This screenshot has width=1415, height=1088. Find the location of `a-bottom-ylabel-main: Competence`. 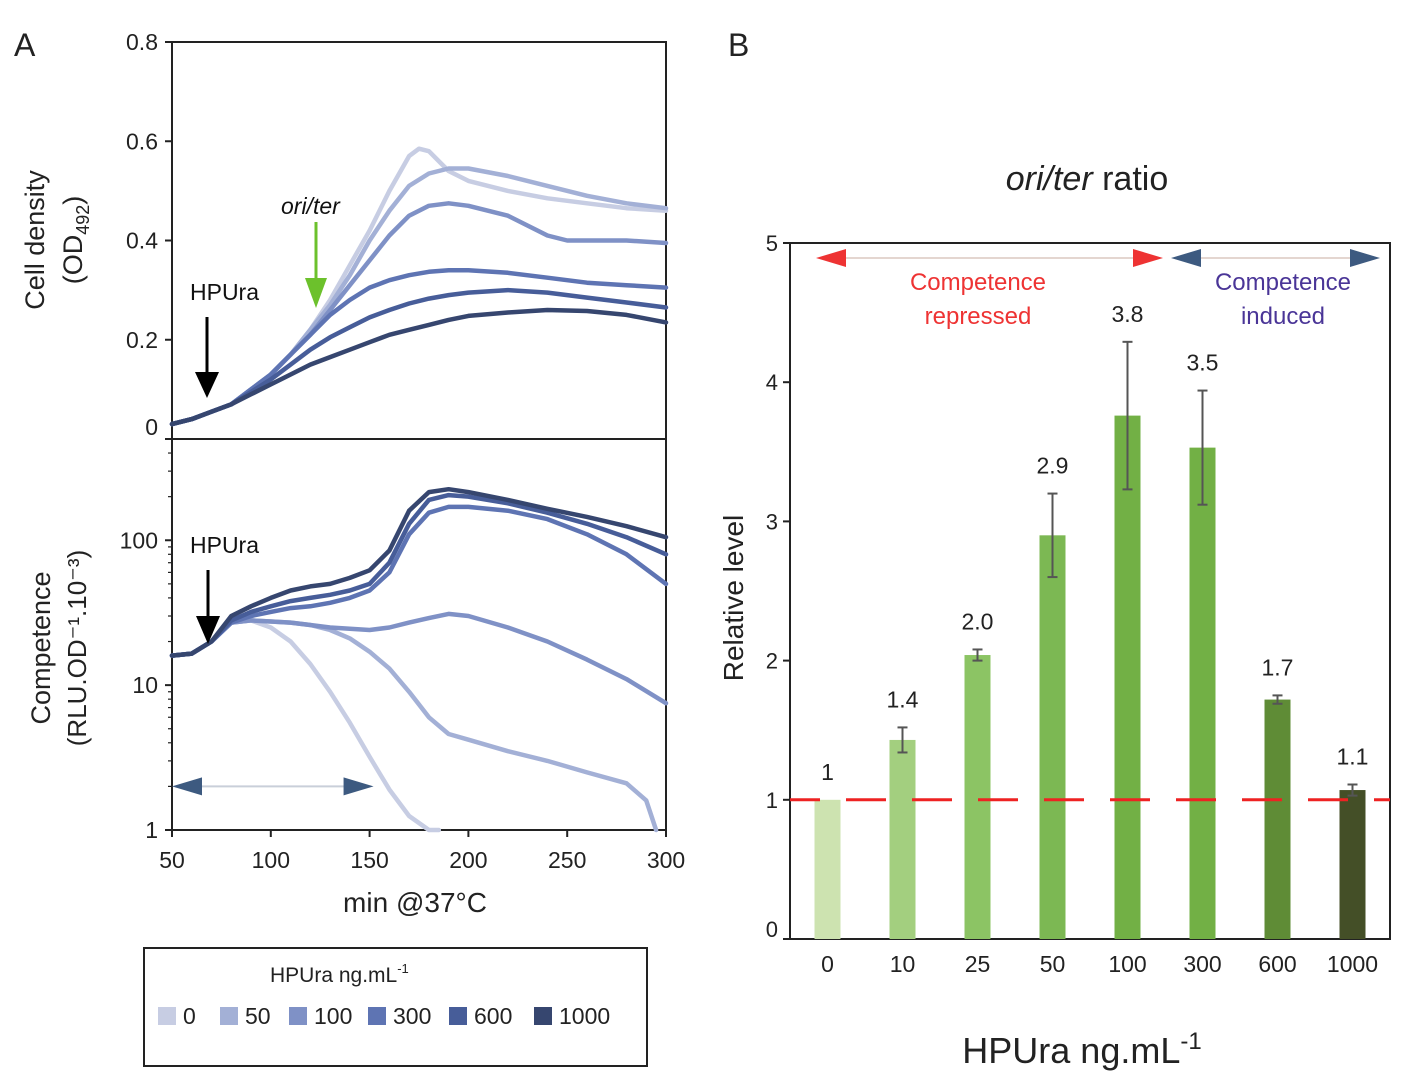

a-bottom-ylabel-main: Competence is located at coordinates (41, 647).